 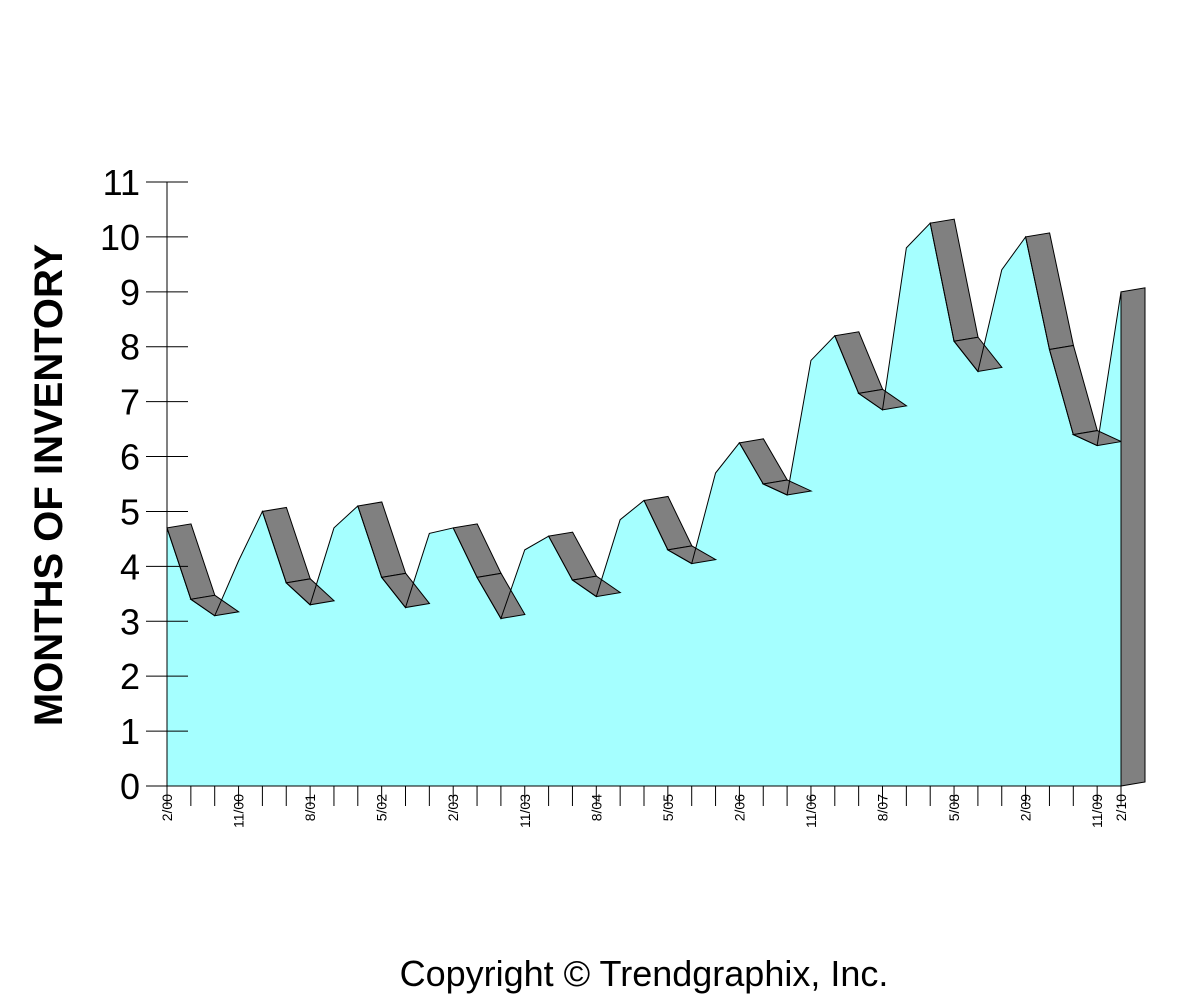 I want to click on x-tick-label: 2/09, so click(x=1026, y=807).